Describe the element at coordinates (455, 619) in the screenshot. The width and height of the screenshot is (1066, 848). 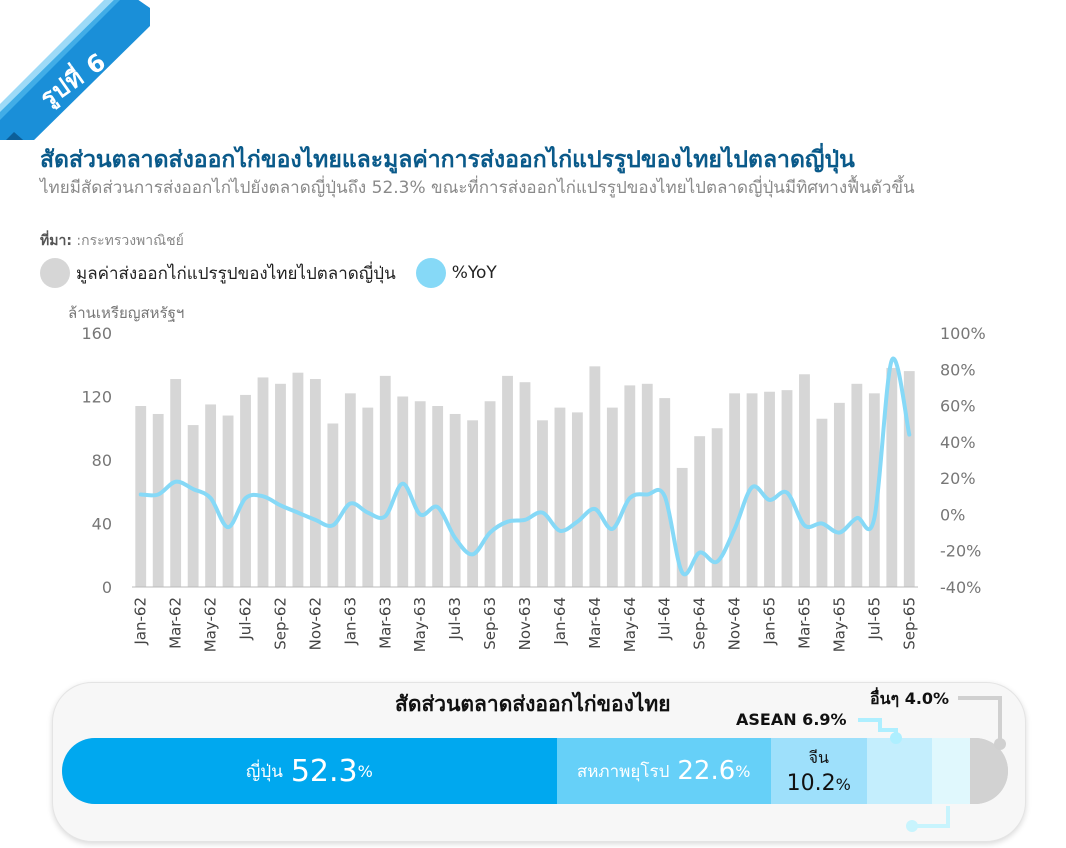
I see `x-tick-label: Jul-63` at that location.